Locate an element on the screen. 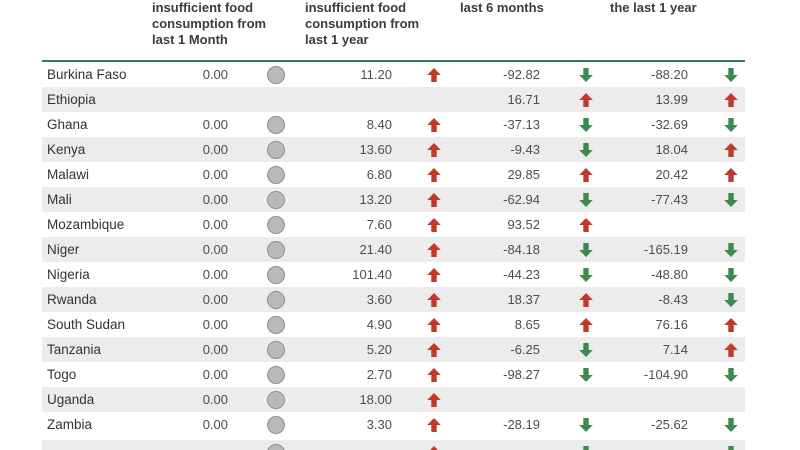 The image size is (800, 450). table-row: Mozambique 0.00 7.60 93.52 is located at coordinates (393, 224).